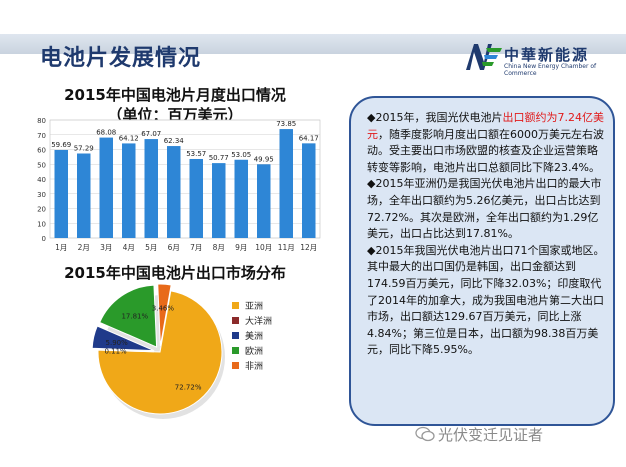 Image resolution: width=626 pixels, height=467 pixels. Describe the element at coordinates (313, 44) in the screenshot. I see `header-band` at that location.